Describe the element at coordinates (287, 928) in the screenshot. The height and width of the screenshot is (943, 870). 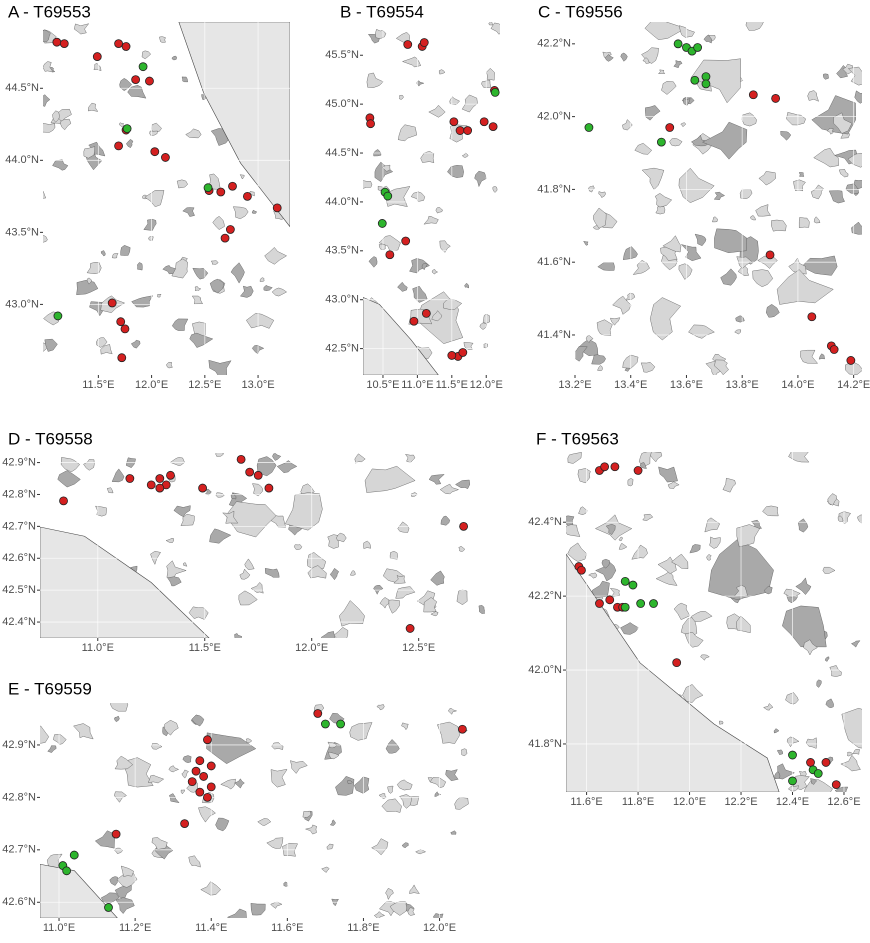
I see `x-tick-label: 11.6°E` at that location.